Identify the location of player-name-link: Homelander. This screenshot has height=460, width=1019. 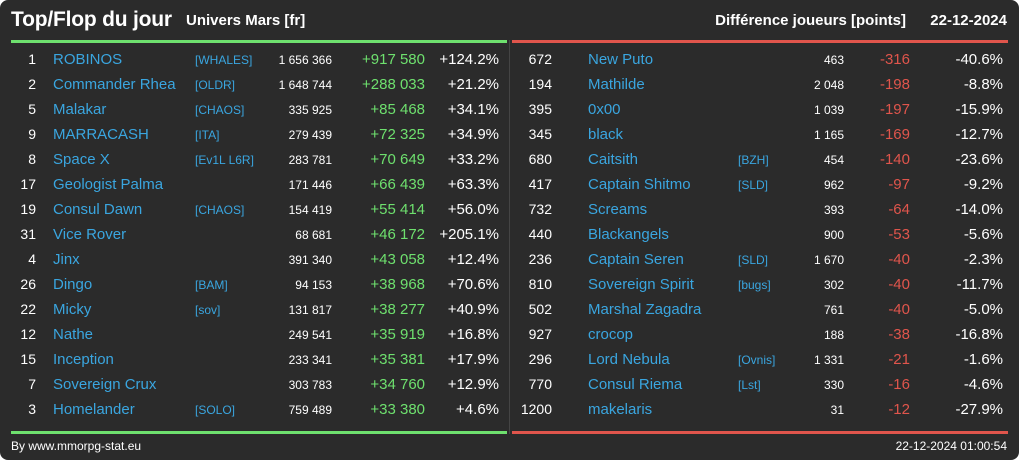
(94, 409).